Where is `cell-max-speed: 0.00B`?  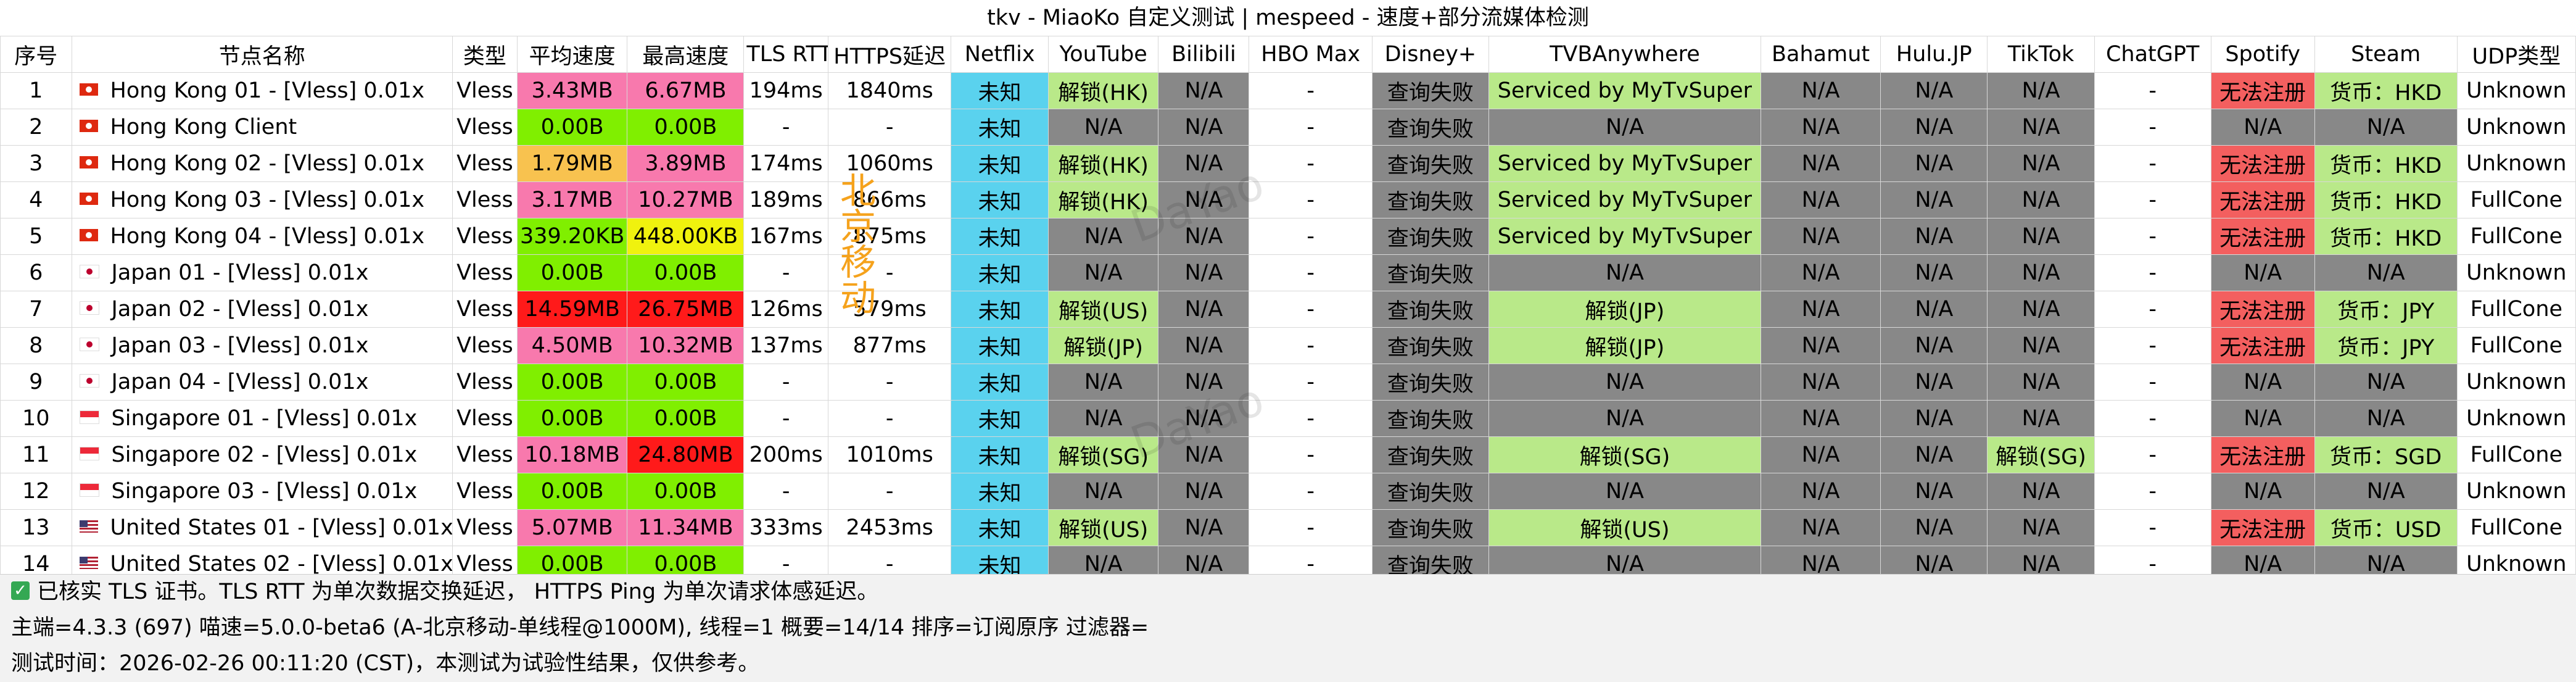
cell-max-speed: 0.00B is located at coordinates (686, 491).